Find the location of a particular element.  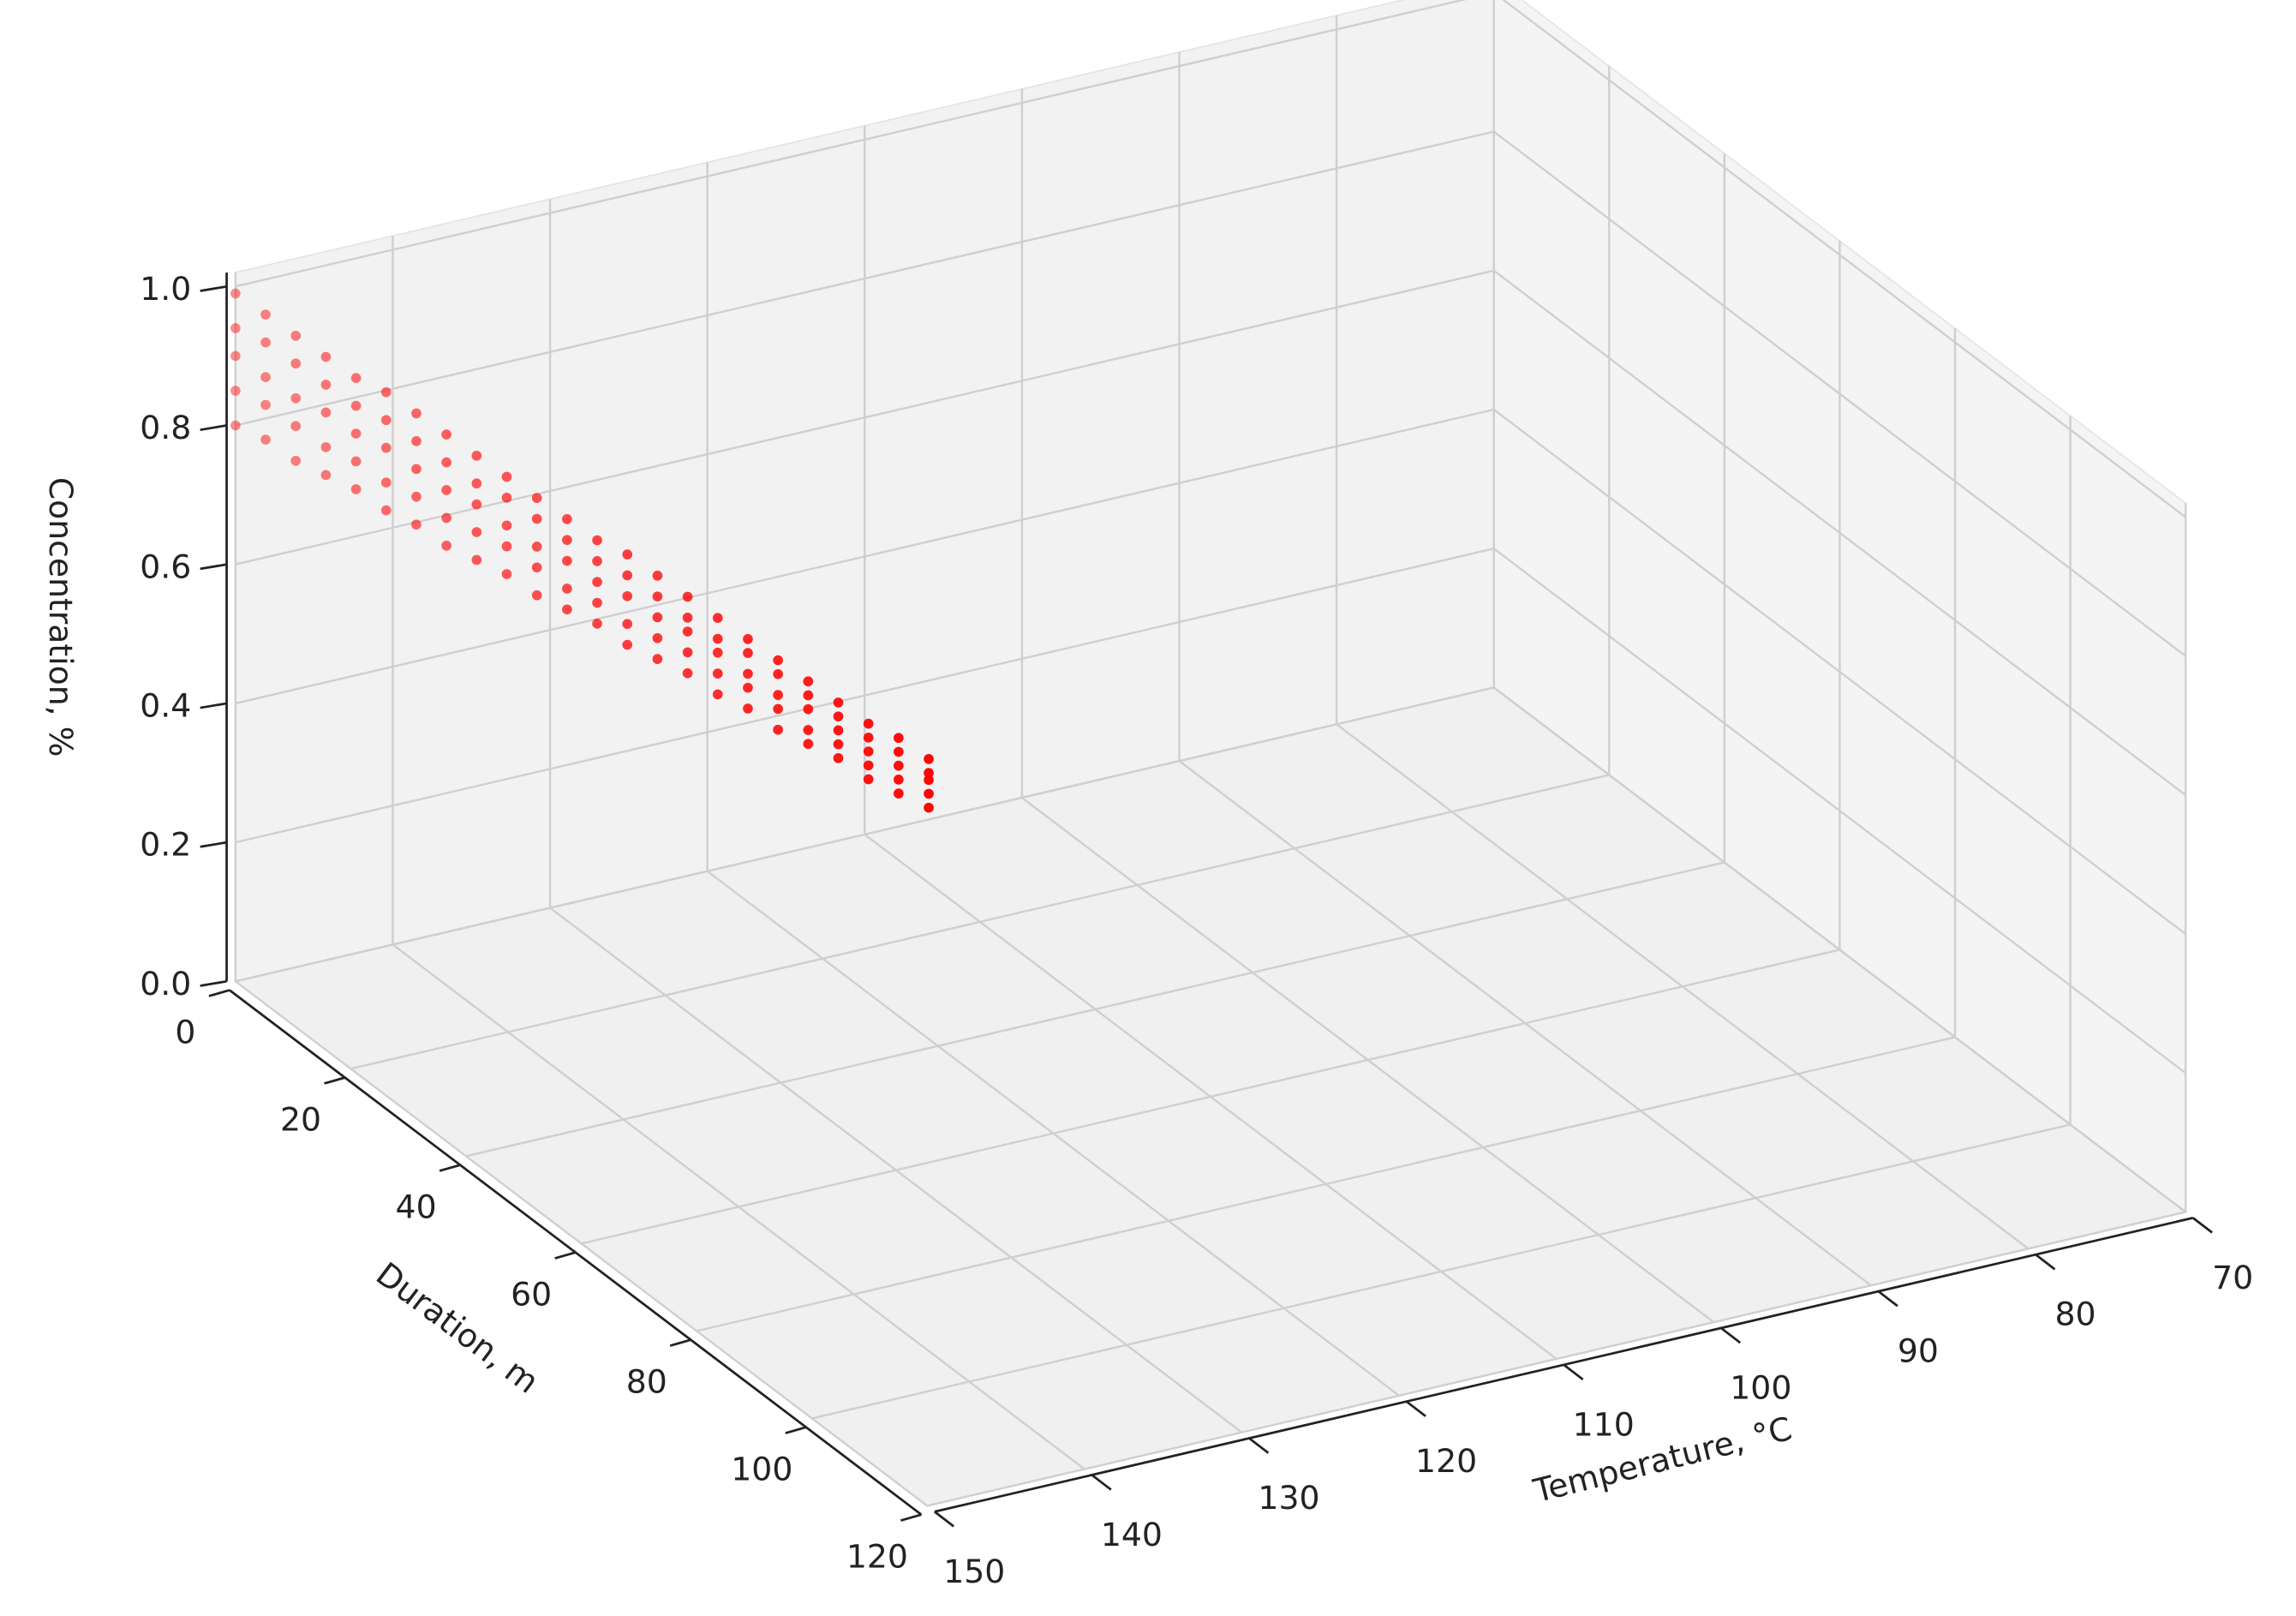

z-tick-label: 0.4 is located at coordinates (165, 706).